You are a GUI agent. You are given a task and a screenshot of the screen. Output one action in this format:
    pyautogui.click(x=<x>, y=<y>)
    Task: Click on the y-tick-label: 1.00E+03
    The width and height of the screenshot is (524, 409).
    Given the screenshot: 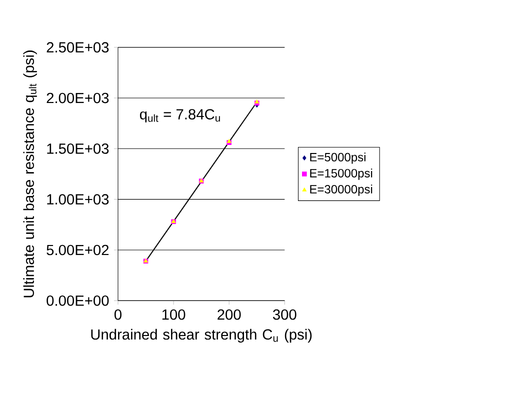 What is the action you would take?
    pyautogui.click(x=78, y=199)
    